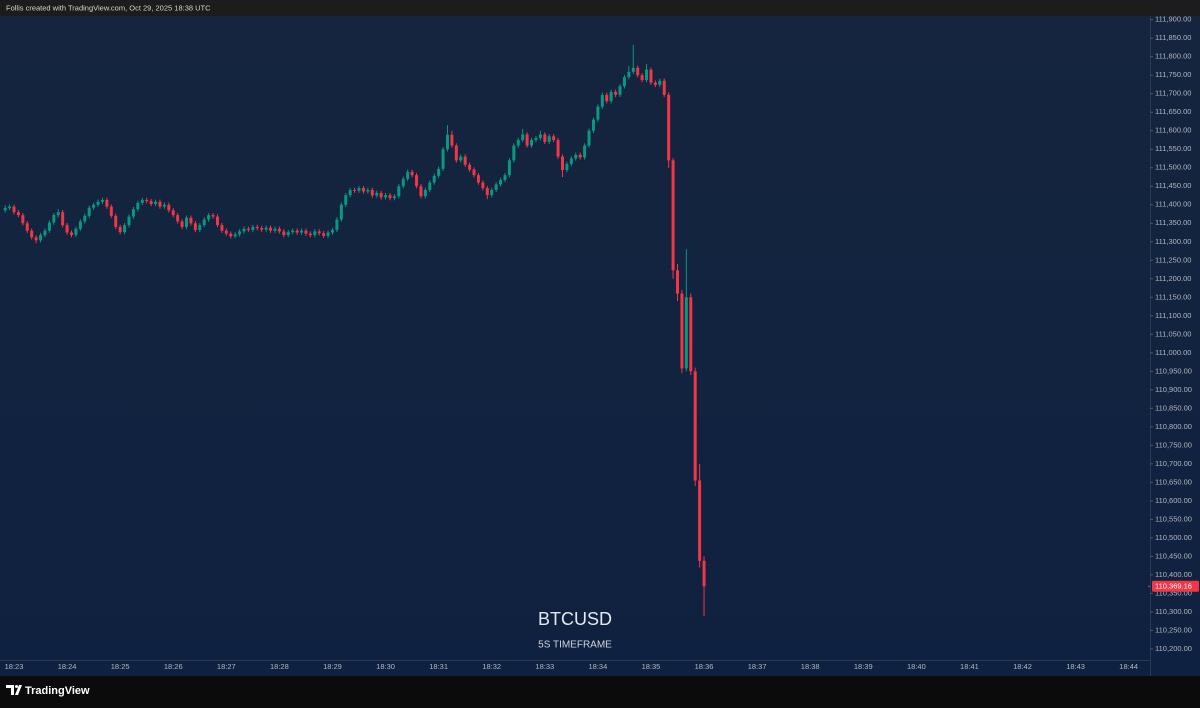 The width and height of the screenshot is (1200, 708). Describe the element at coordinates (1173, 130) in the screenshot. I see `y-tick-label: 111,600.00` at that location.